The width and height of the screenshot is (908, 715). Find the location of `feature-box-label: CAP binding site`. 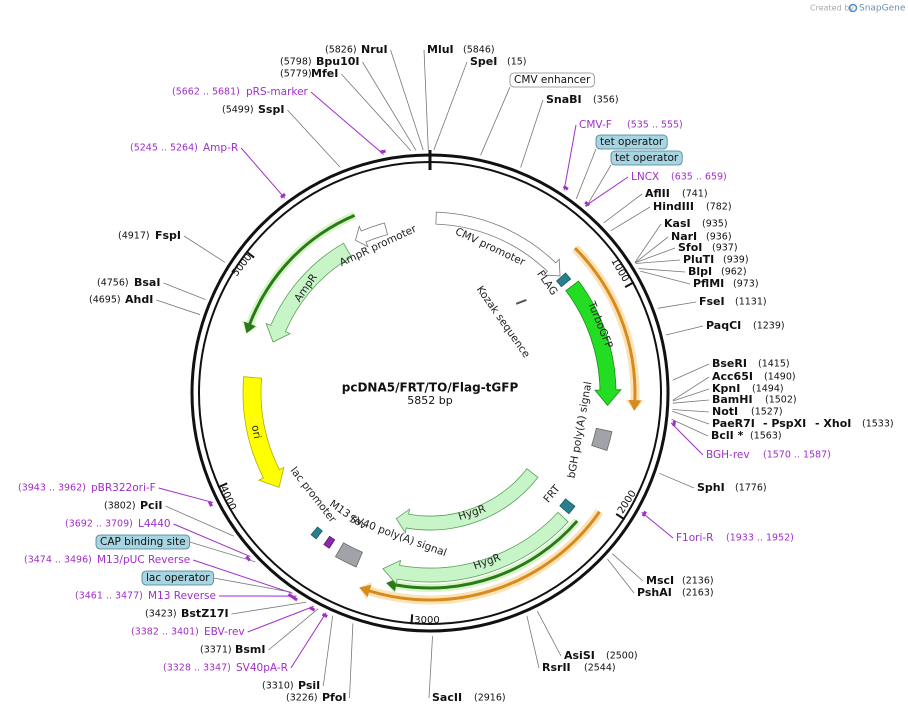

feature-box-label: CAP binding site is located at coordinates (143, 542).